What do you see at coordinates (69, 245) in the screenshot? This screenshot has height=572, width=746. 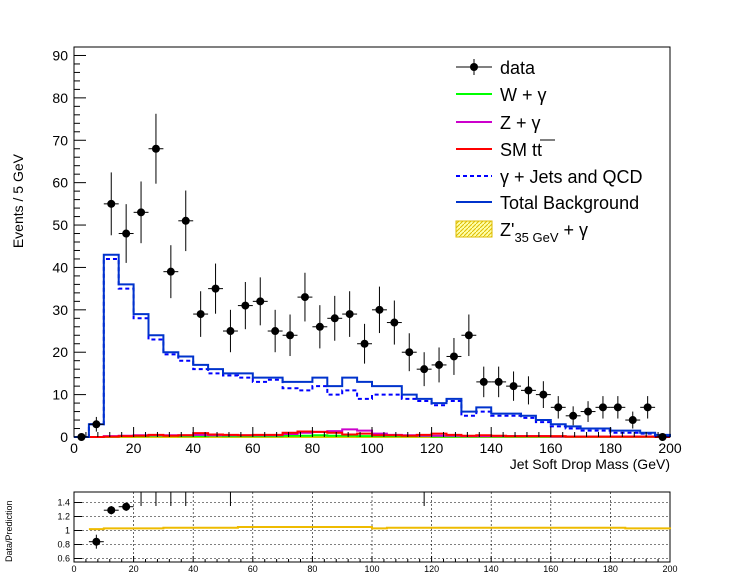 I see `main-y-ticks: 0 10 20 30 40 50 60 70 80 90` at bounding box center [69, 245].